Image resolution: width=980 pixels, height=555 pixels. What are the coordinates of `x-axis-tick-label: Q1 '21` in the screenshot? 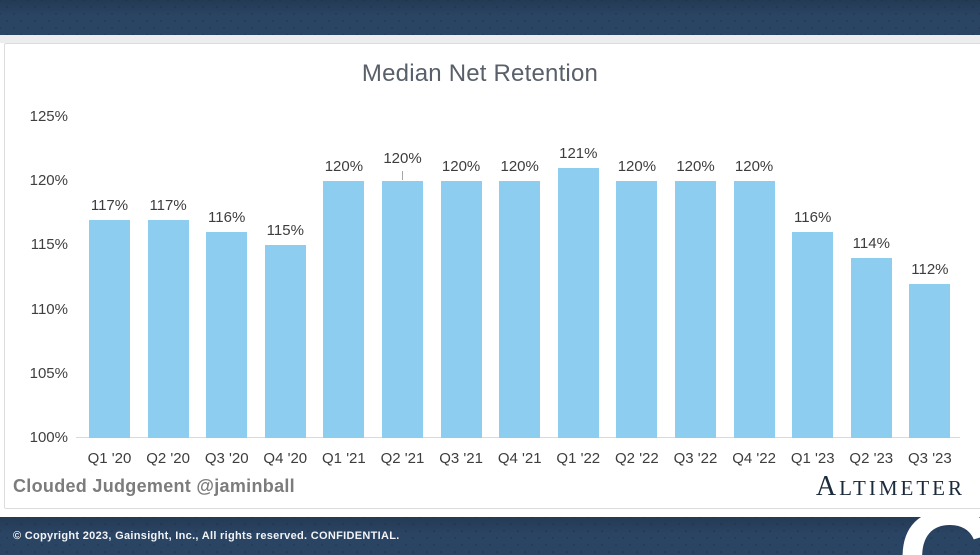 It's located at (344, 458).